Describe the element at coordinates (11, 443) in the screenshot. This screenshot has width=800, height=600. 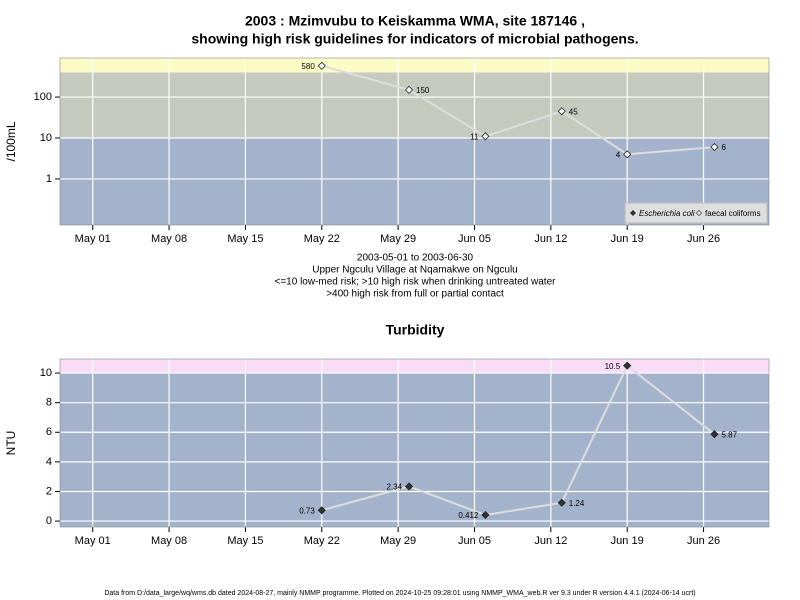
I see `y-axis-label: NTU` at that location.